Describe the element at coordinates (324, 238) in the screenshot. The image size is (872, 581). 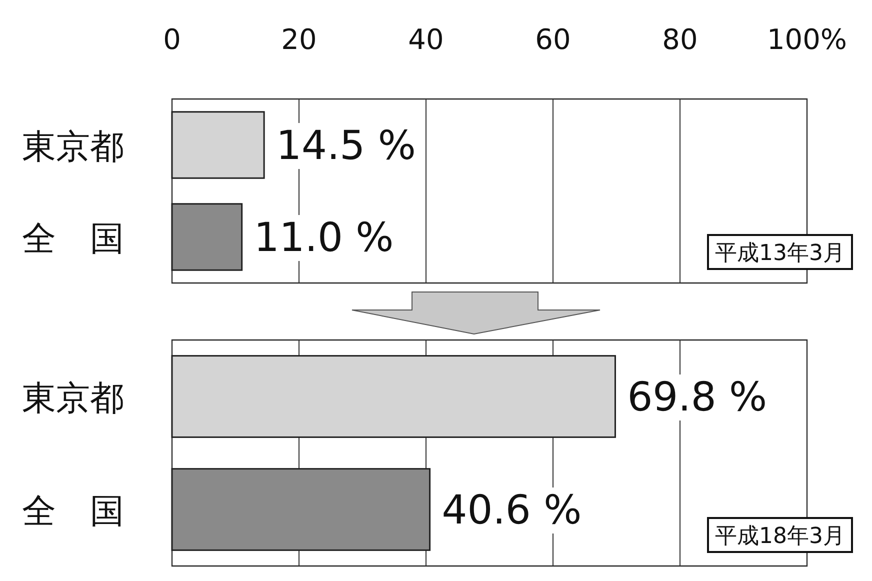
I see `data-label: 11.0 %` at that location.